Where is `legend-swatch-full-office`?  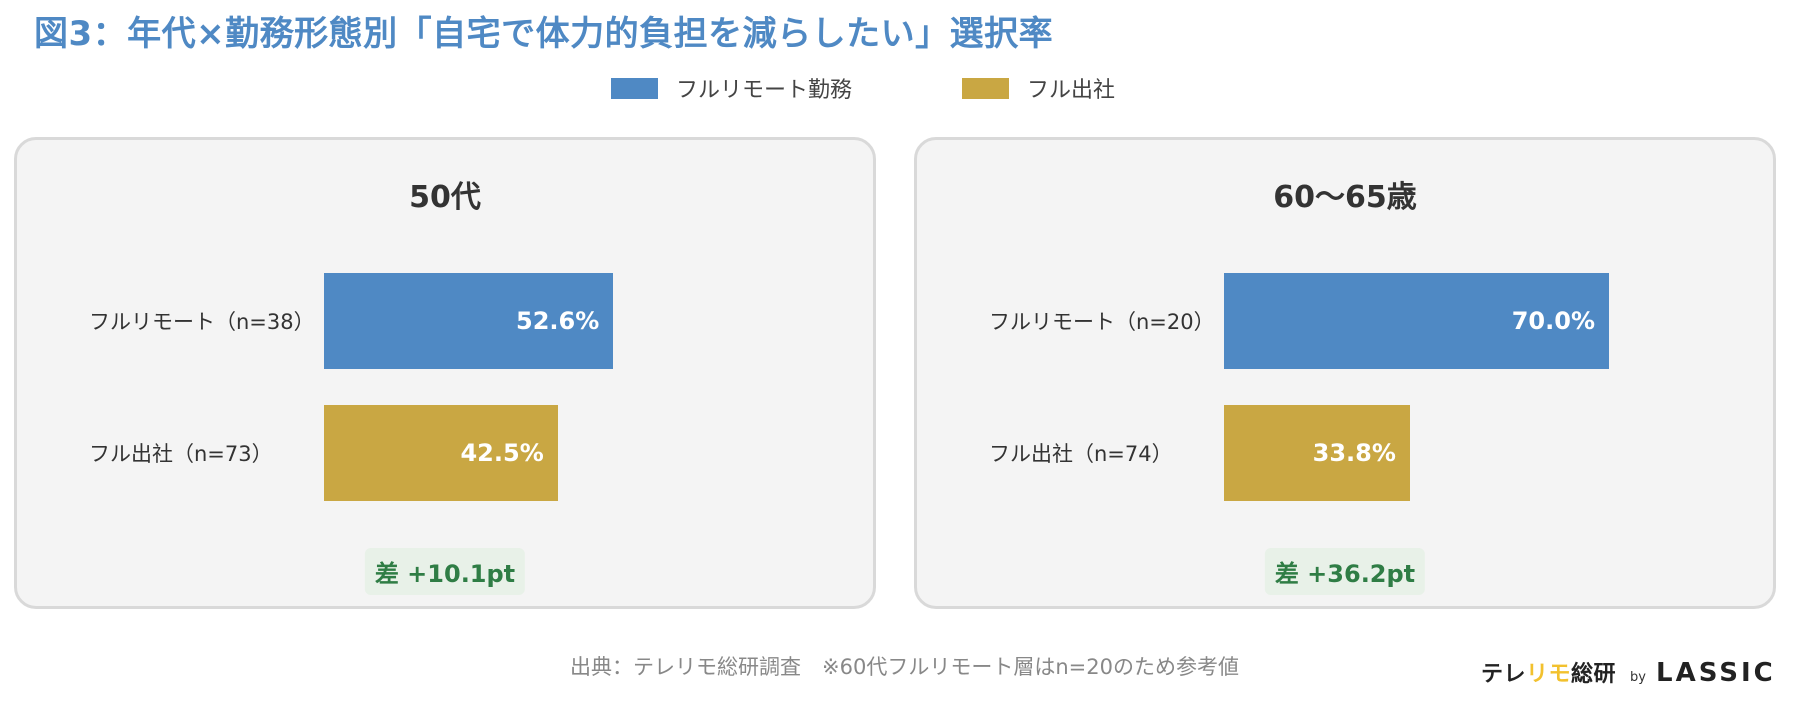 legend-swatch-full-office is located at coordinates (985, 88).